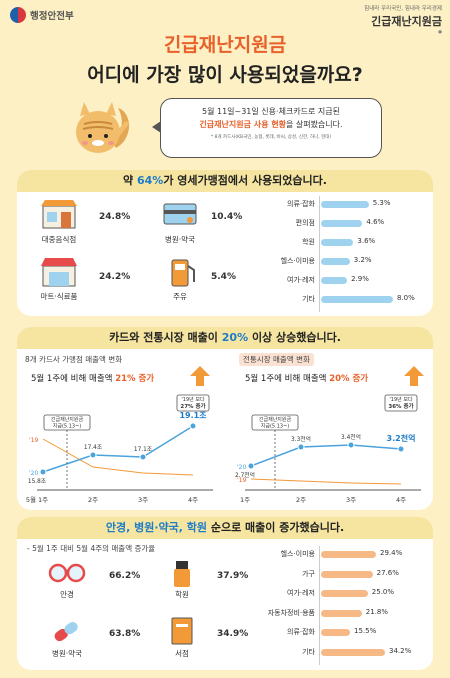 The width and height of the screenshot is (450, 678). What do you see at coordinates (301, 439) in the screenshot?
I see `point-label: 3.3천억` at bounding box center [301, 439].